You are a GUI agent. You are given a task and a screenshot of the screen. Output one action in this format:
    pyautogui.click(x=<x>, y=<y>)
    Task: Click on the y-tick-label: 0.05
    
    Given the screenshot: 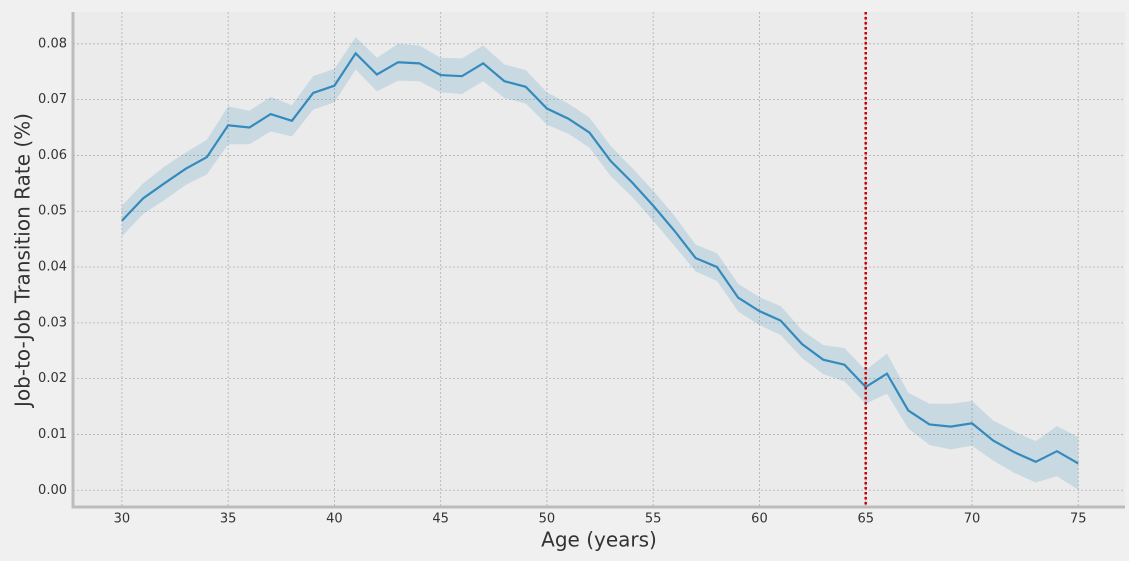 What is the action you would take?
    pyautogui.click(x=52, y=211)
    